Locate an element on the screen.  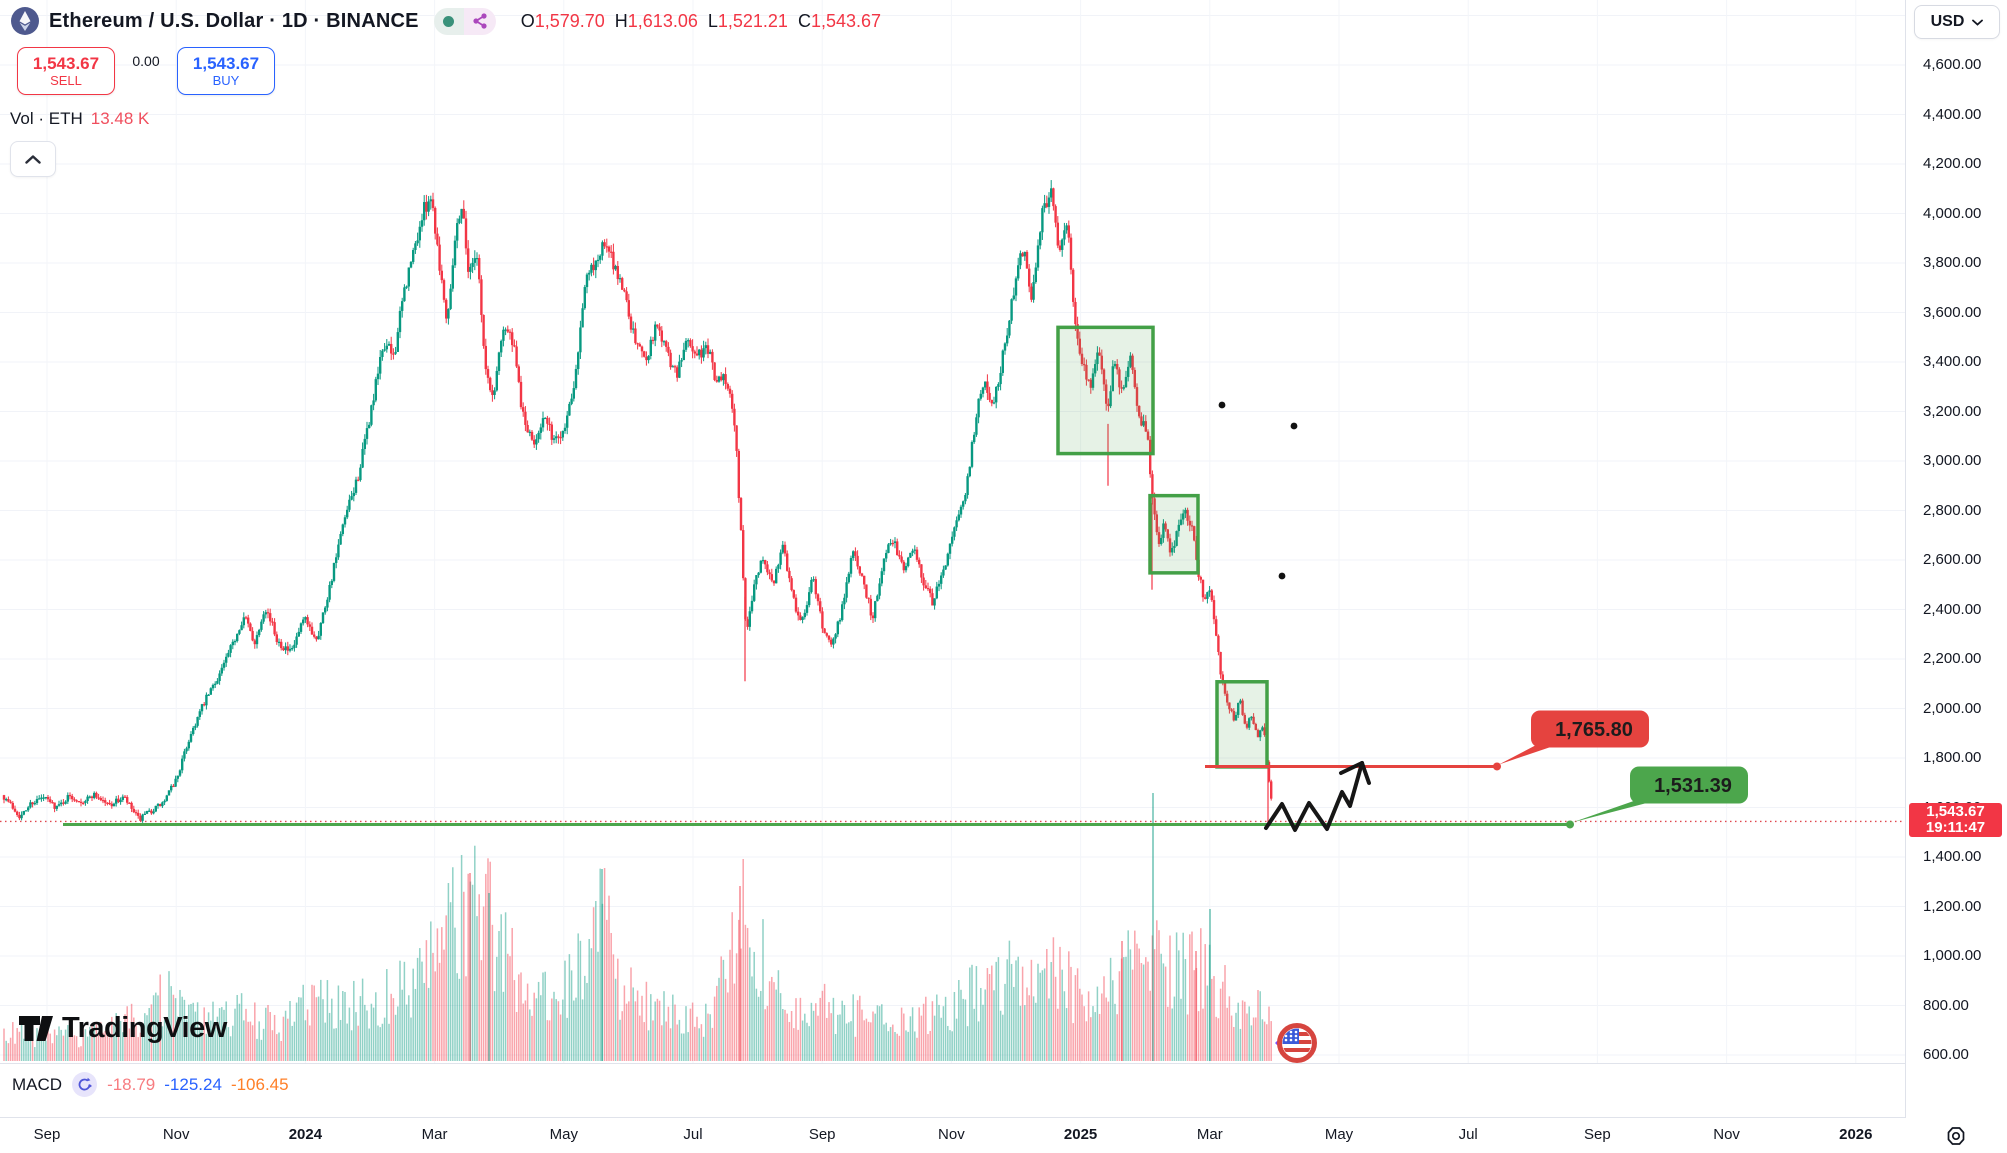
time-axis-year-tick: 2025 is located at coordinates (1080, 1134).